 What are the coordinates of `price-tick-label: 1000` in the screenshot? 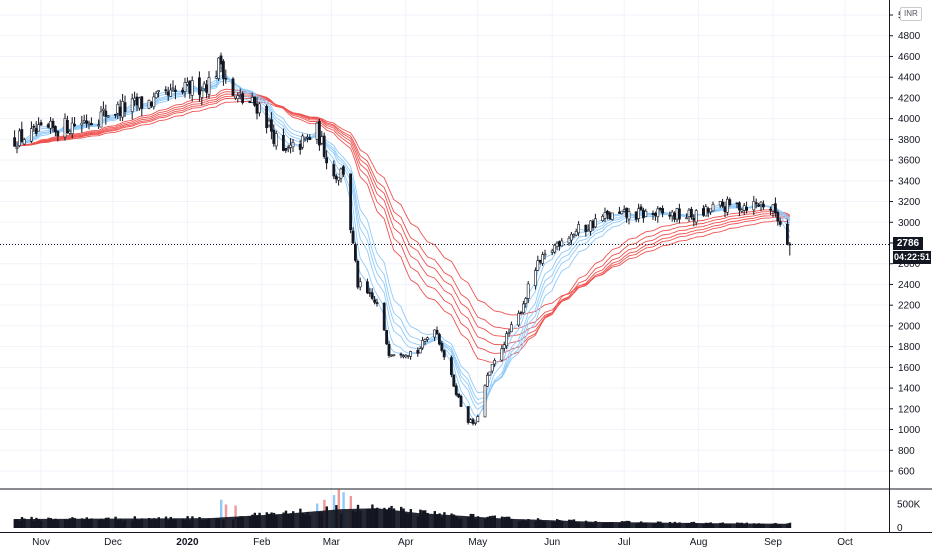 It's located at (909, 430).